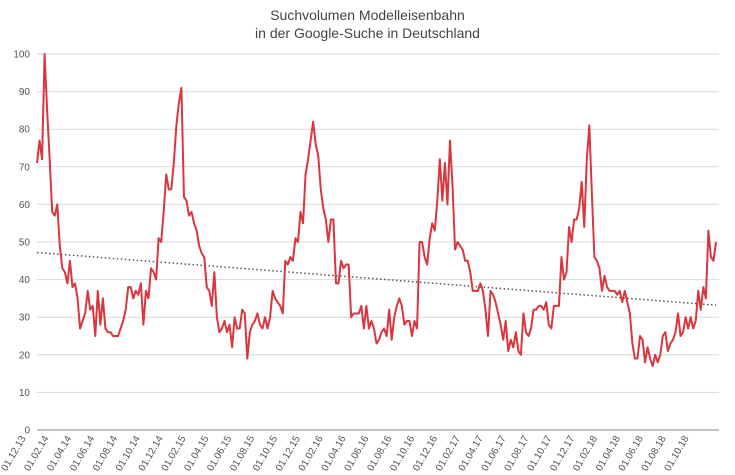 The height and width of the screenshot is (475, 735). I want to click on chart-title-line-1: Suchvolumen Modelleisenbahn, so click(367, 15).